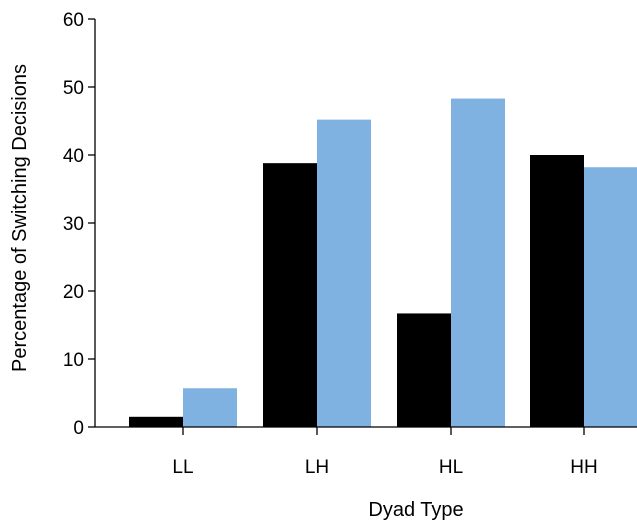 This screenshot has width=637, height=525. What do you see at coordinates (451, 467) in the screenshot?
I see `x-tick-label-hl: HL` at bounding box center [451, 467].